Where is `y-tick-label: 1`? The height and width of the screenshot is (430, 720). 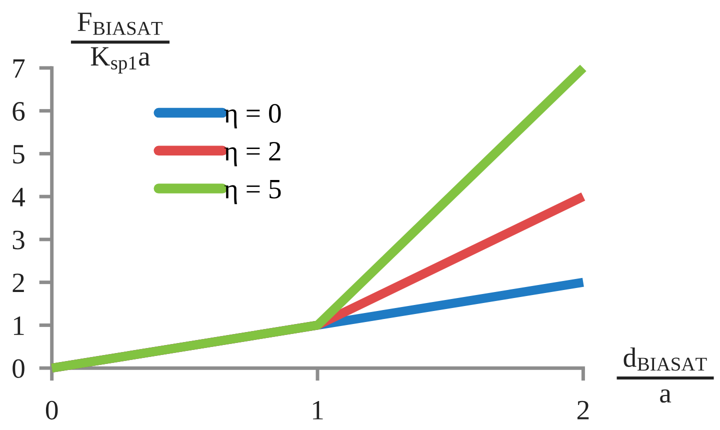 y-tick-label: 1 is located at coordinates (19, 325).